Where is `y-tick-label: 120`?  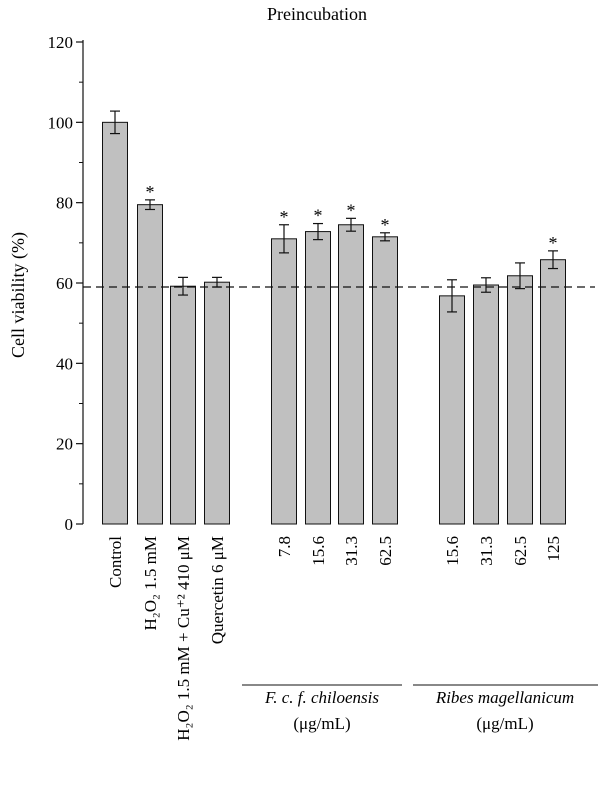
y-tick-label: 120 is located at coordinates (61, 42).